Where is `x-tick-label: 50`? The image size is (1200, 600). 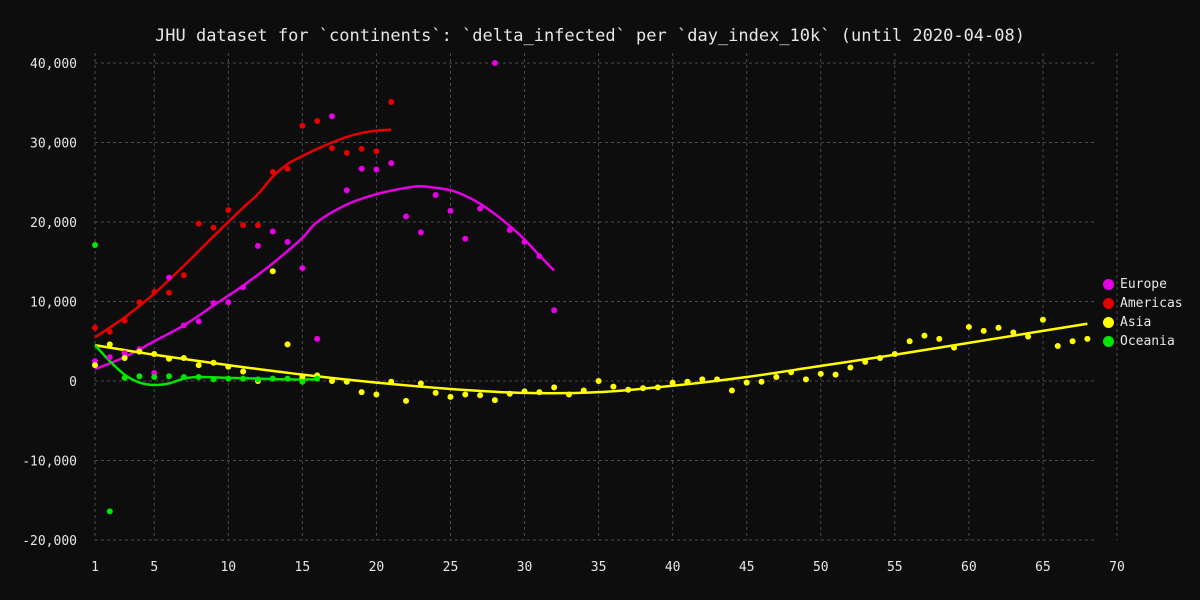
x-tick-label: 50 is located at coordinates (821, 567).